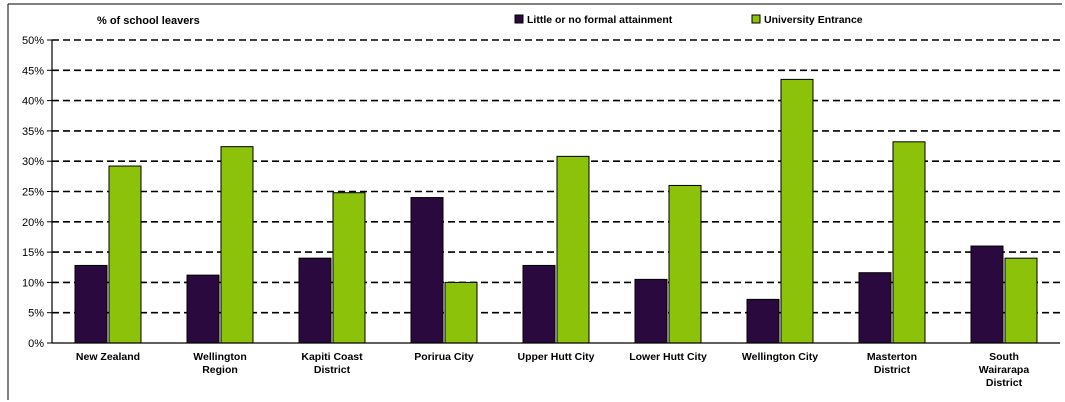 The height and width of the screenshot is (402, 1065). I want to click on legend-entry: University Entrance, so click(813, 20).